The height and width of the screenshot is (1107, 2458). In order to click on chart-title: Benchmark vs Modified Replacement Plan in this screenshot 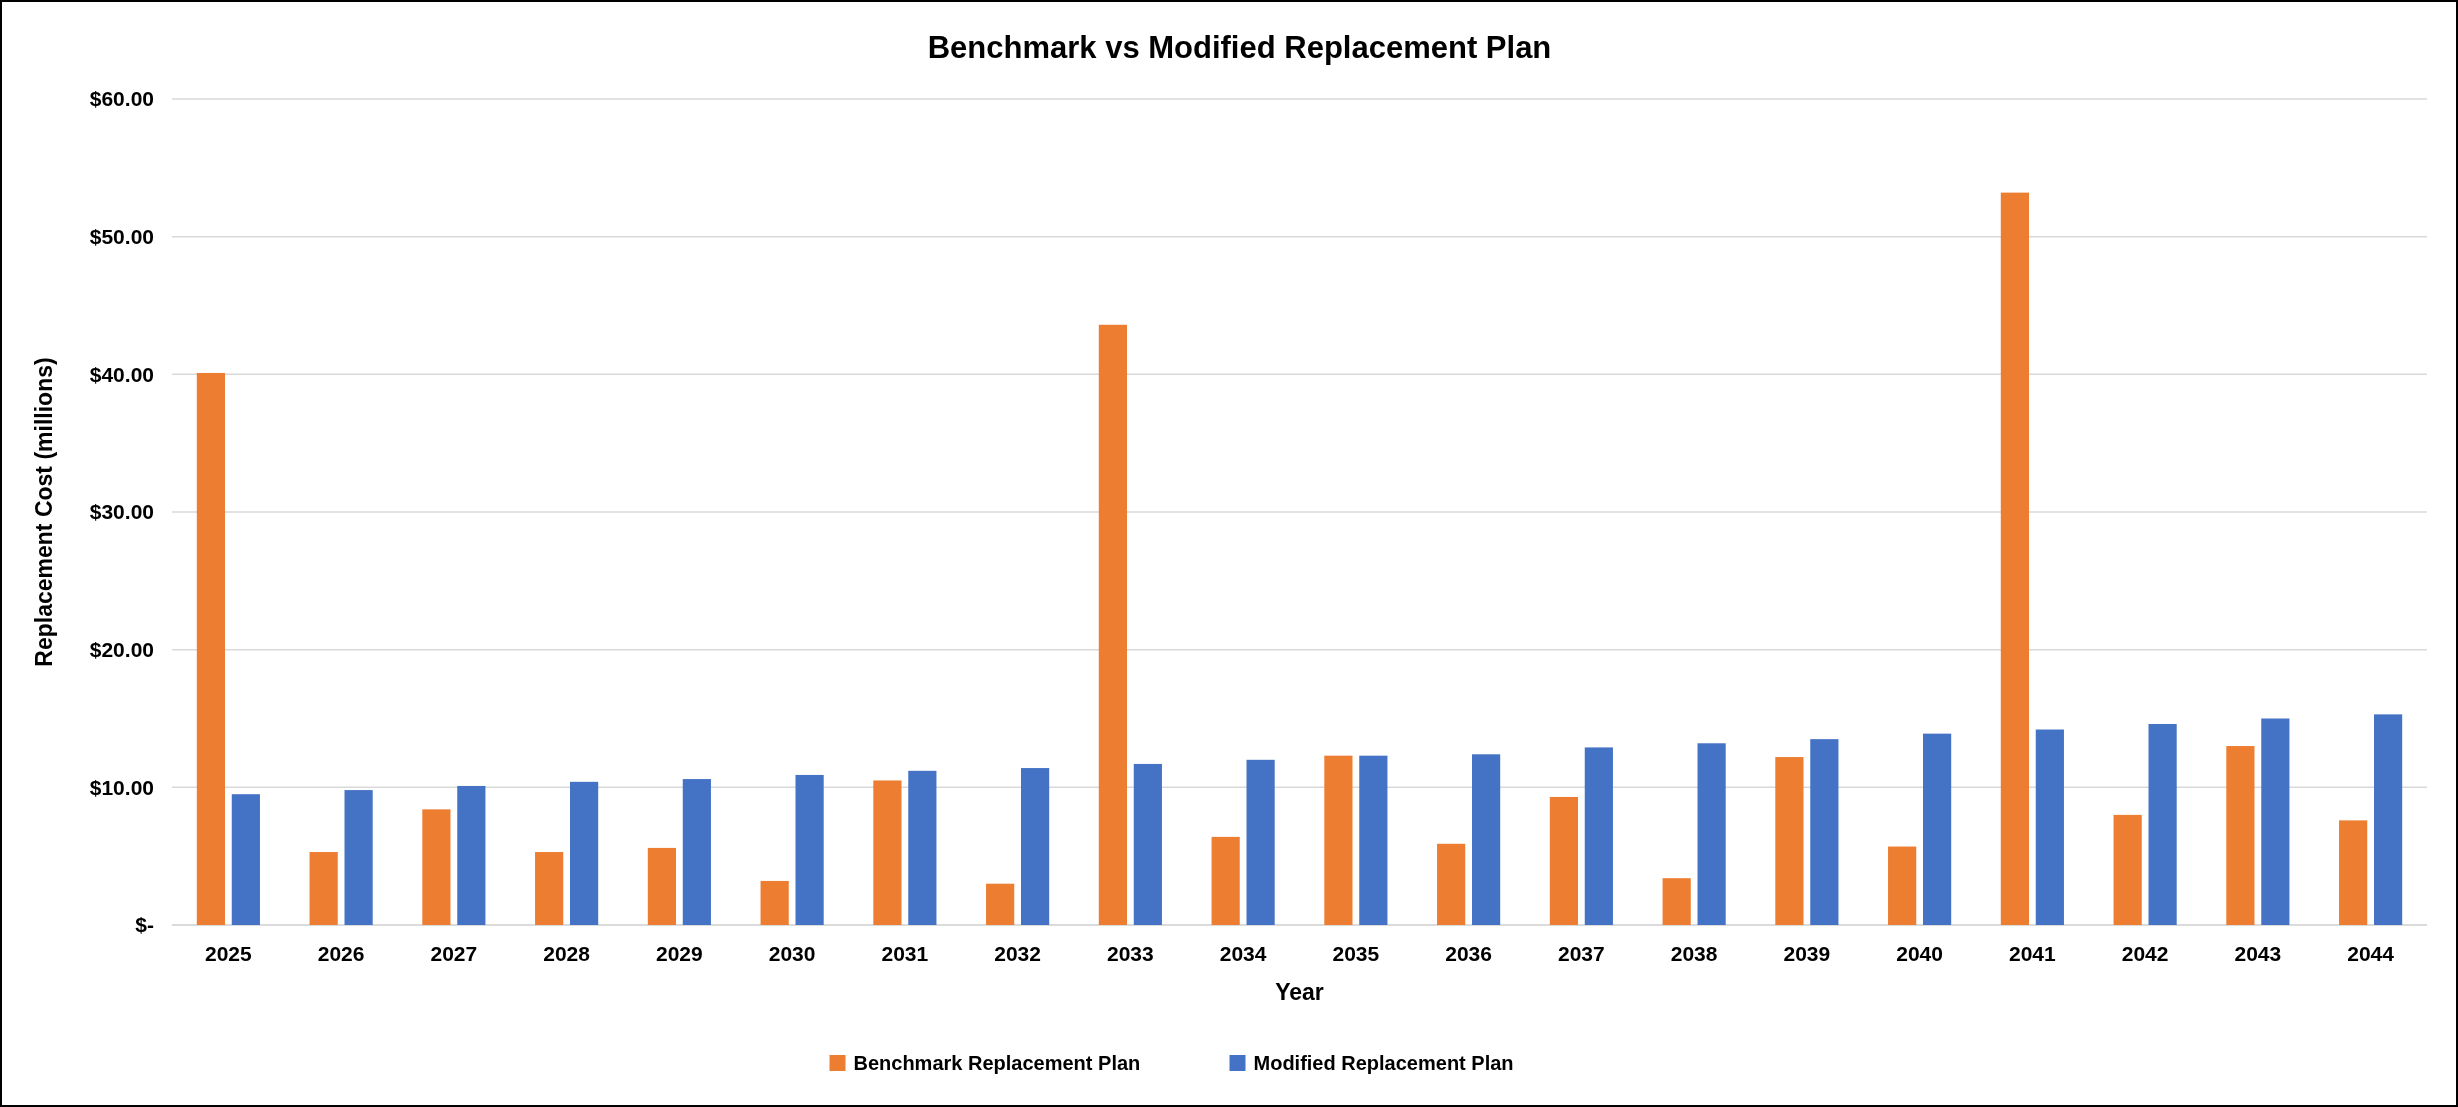, I will do `click(1239, 47)`.